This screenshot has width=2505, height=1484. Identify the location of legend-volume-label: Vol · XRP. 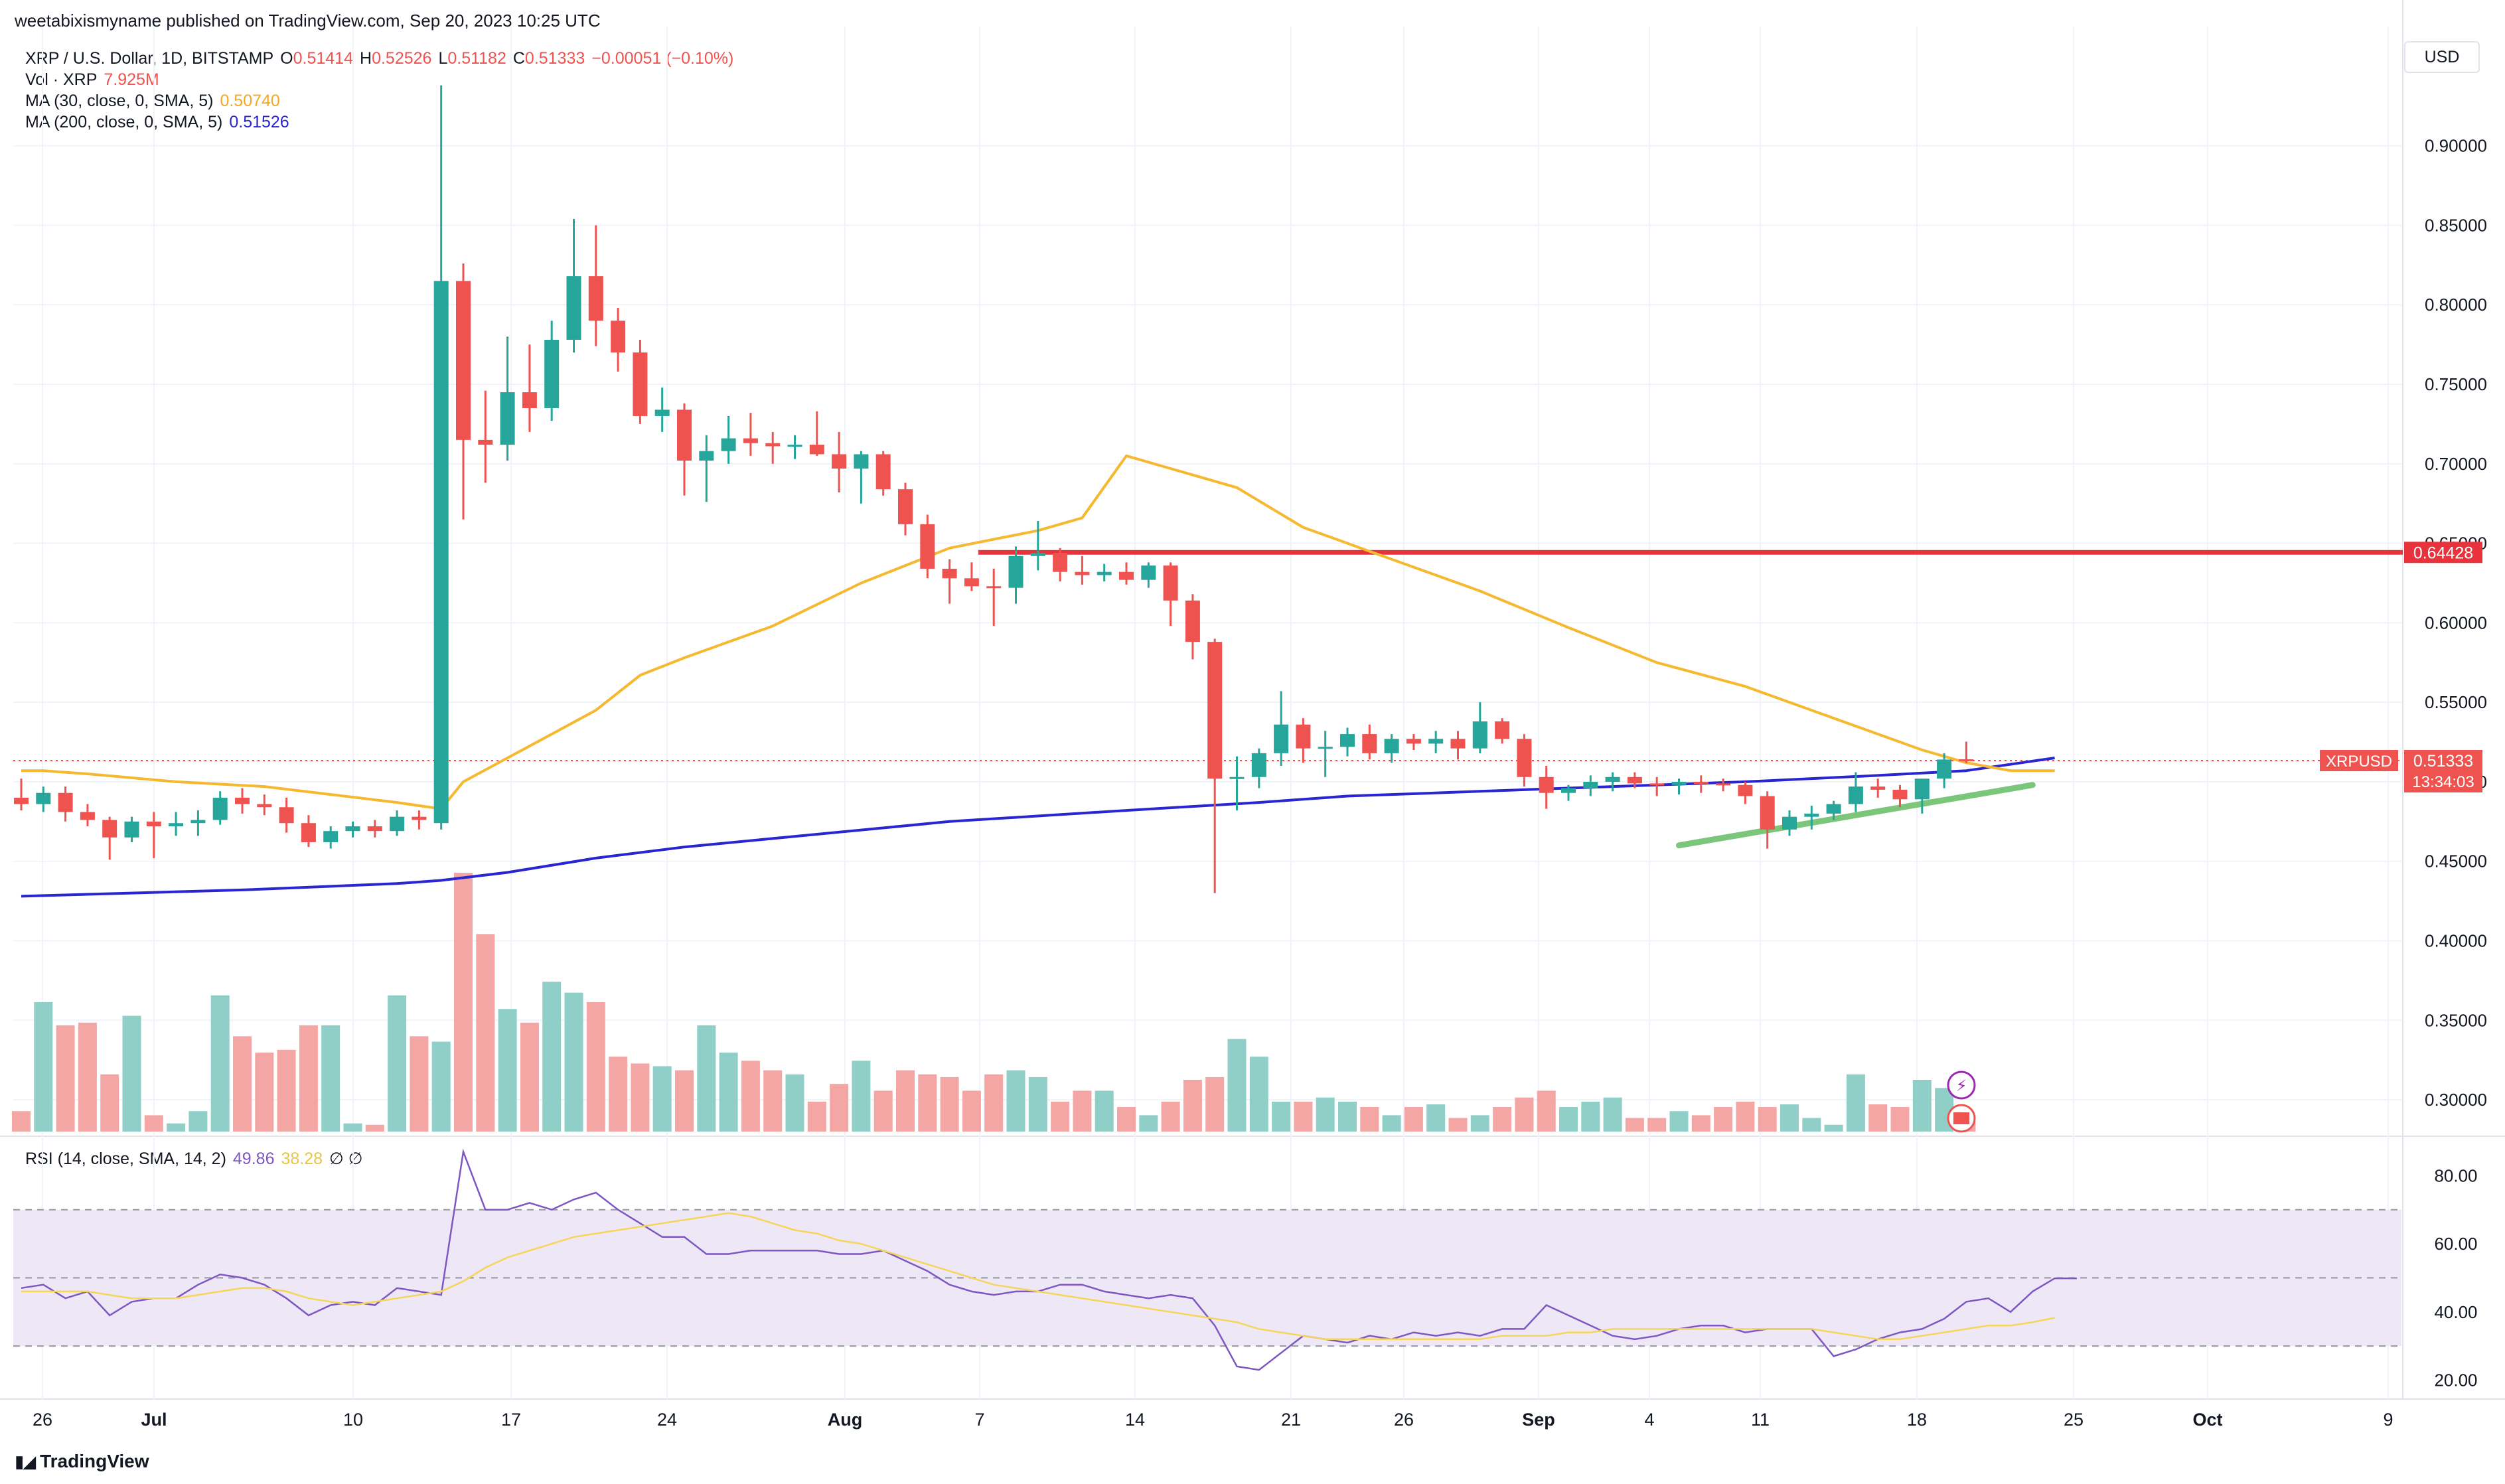
(61, 79).